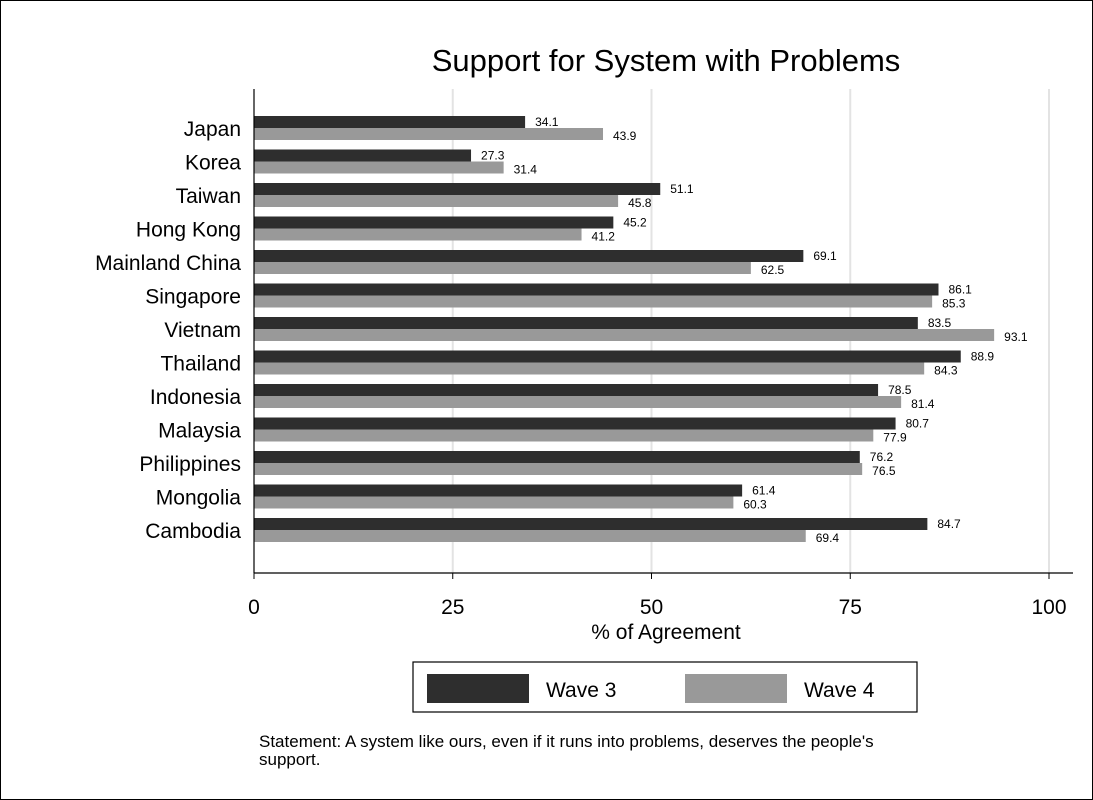  What do you see at coordinates (828, 538) in the screenshot?
I see `data-label-cambodia-wave-4: 69.4` at bounding box center [828, 538].